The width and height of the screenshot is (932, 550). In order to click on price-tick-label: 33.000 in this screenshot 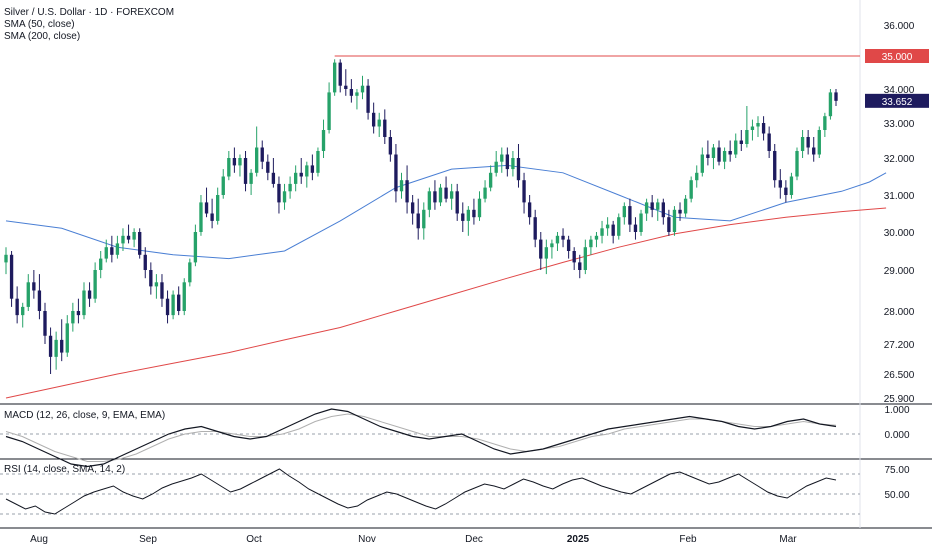, I will do `click(899, 124)`.